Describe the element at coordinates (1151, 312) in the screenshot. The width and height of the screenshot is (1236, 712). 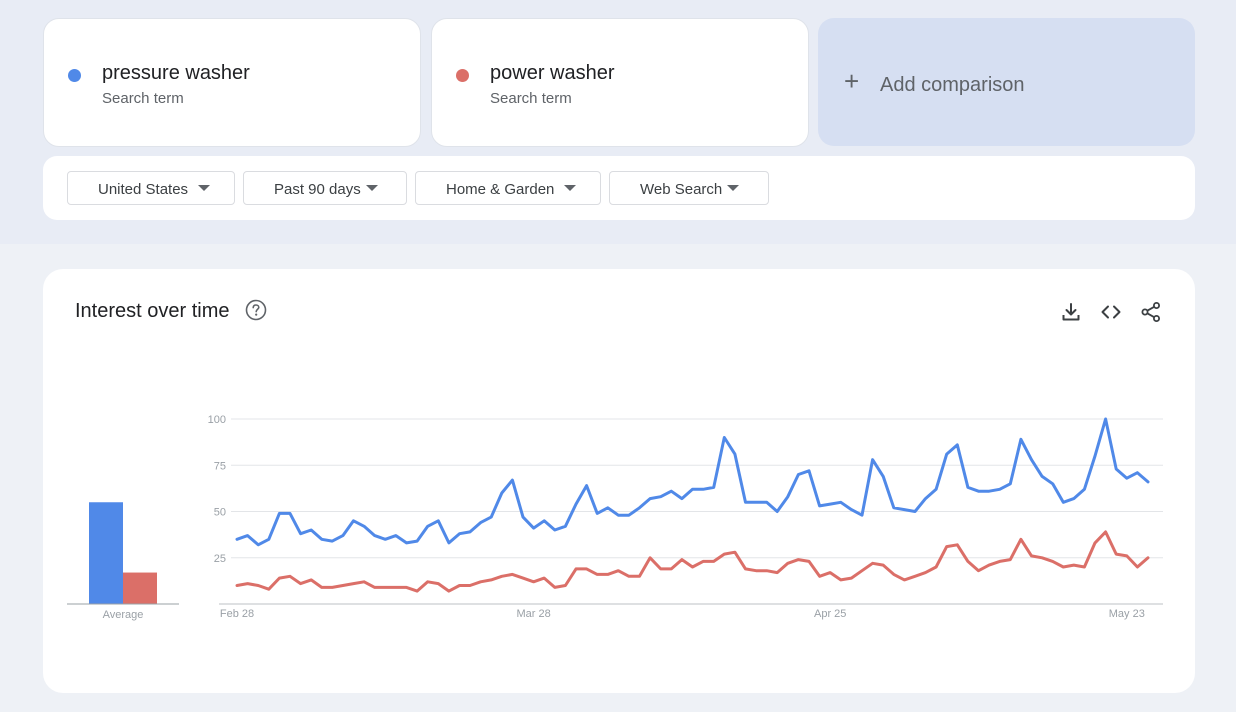
I see `share-icon` at that location.